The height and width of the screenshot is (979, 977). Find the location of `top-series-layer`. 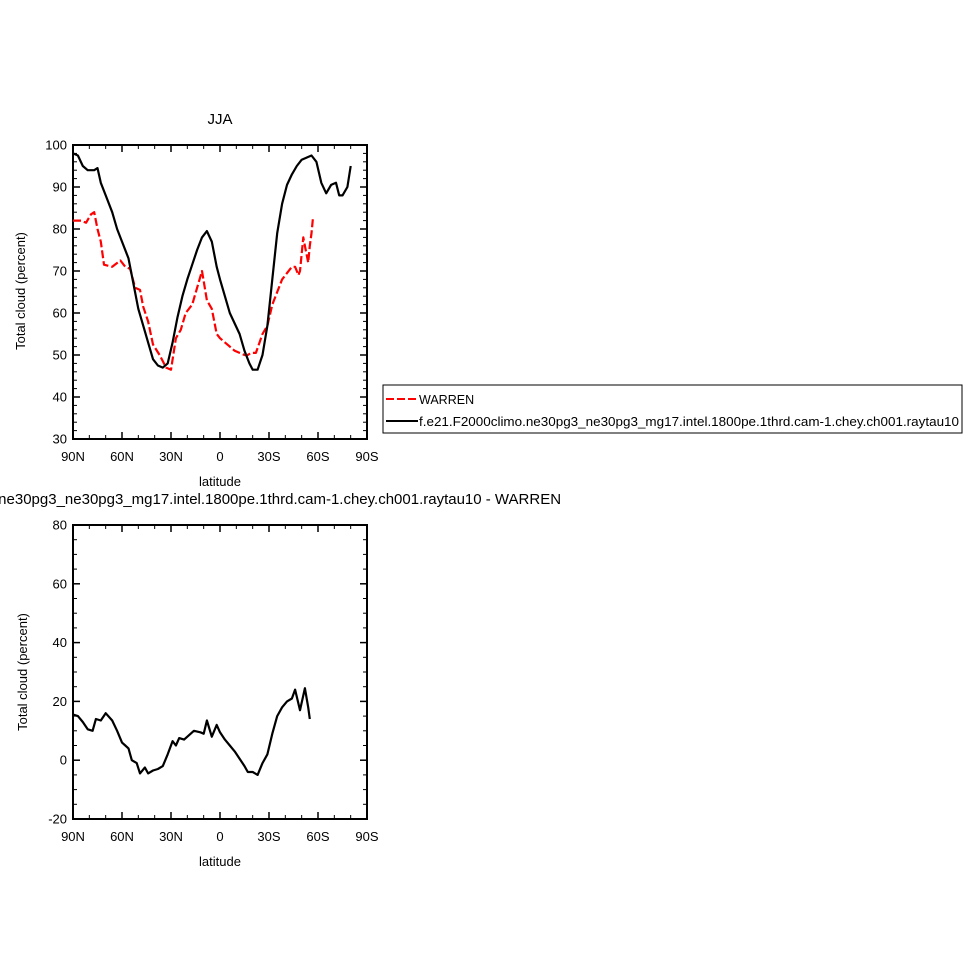

top-series-layer is located at coordinates (212, 261).